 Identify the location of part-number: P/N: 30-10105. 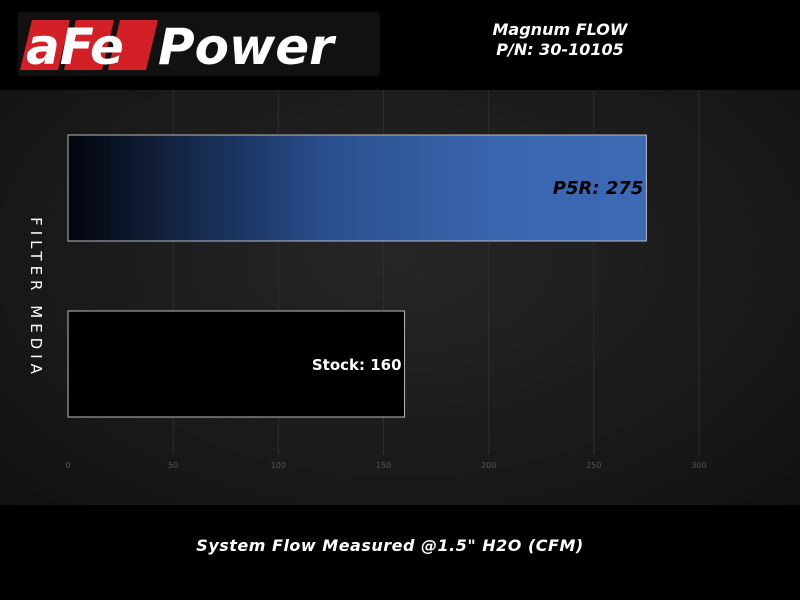
(560, 49).